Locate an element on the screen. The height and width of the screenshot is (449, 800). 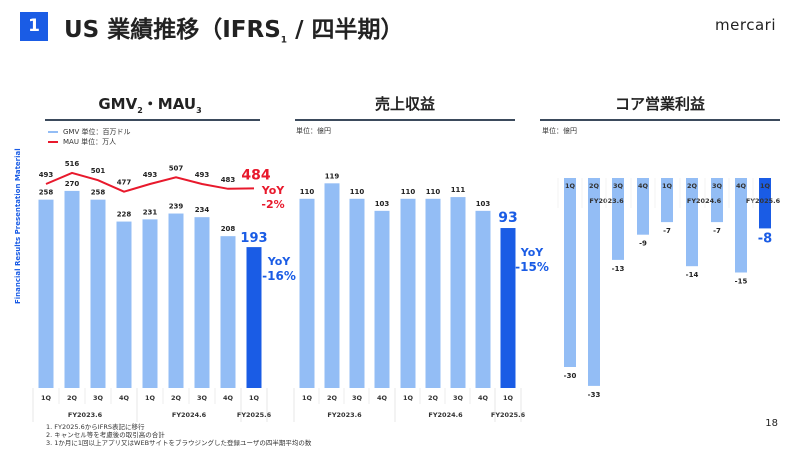
footnote-1: 1. FY2025.6からIFRS表記に移行 is located at coordinates (95, 427).